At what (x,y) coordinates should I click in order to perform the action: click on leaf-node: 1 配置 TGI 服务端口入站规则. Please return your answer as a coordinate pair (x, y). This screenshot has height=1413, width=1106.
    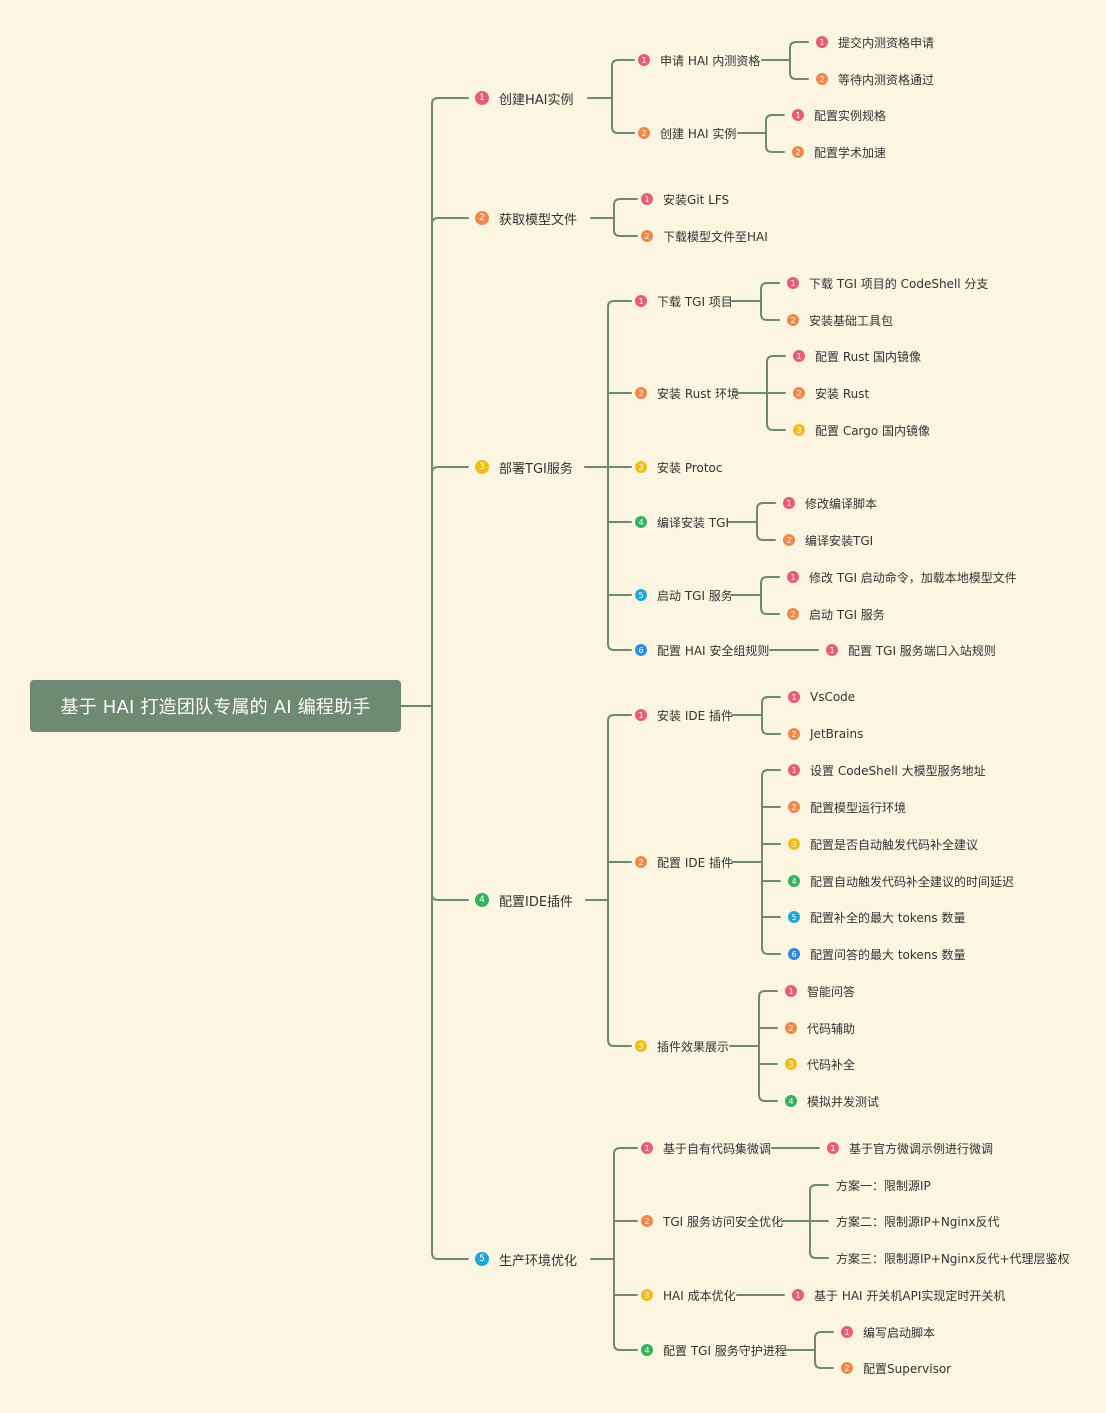
    Looking at the image, I should click on (911, 650).